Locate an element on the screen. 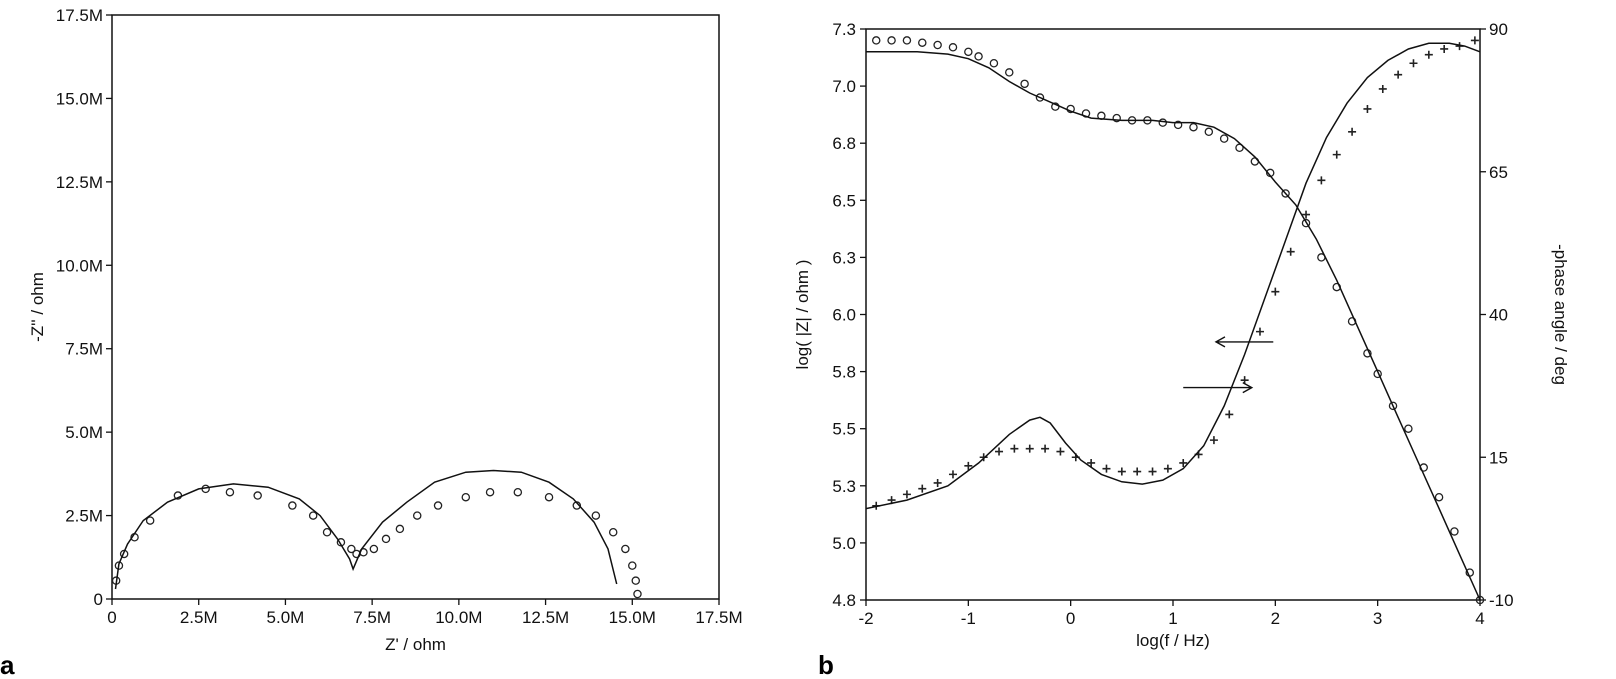 The height and width of the screenshot is (679, 1616). y2-tick-label: 65 is located at coordinates (1498, 172).